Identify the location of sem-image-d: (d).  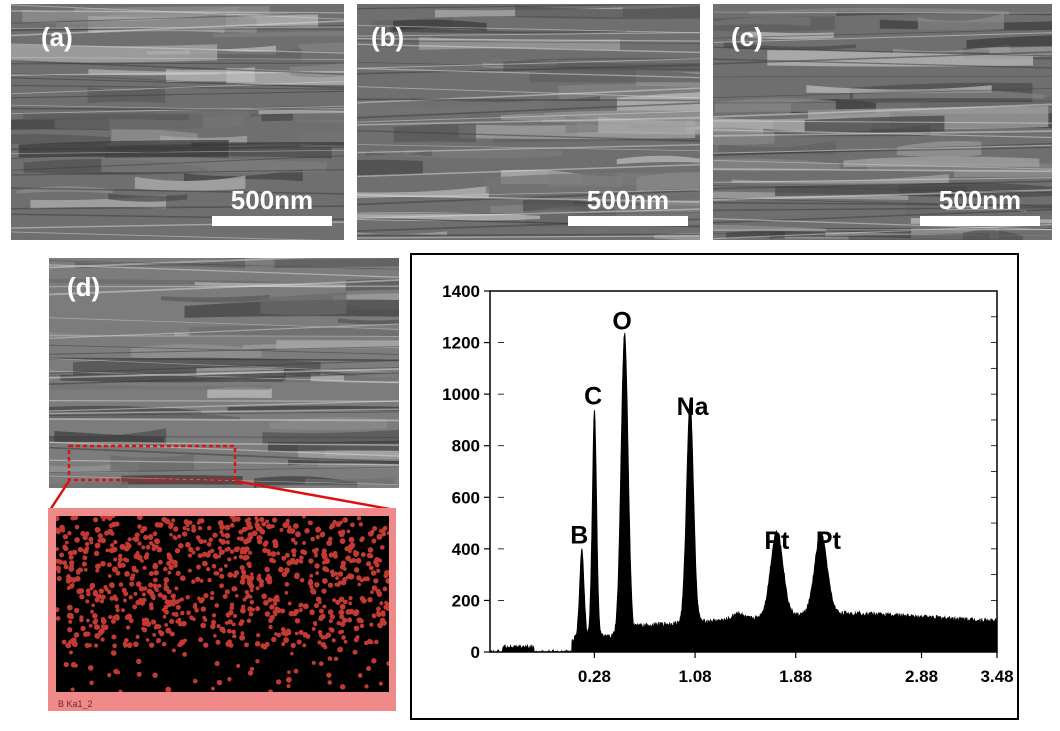
(224, 373).